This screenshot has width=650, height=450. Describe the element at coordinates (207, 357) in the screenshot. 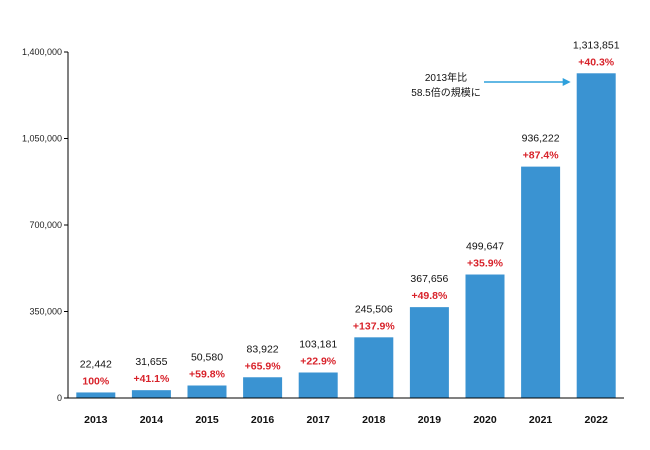

I see `value-label: 50,580` at that location.